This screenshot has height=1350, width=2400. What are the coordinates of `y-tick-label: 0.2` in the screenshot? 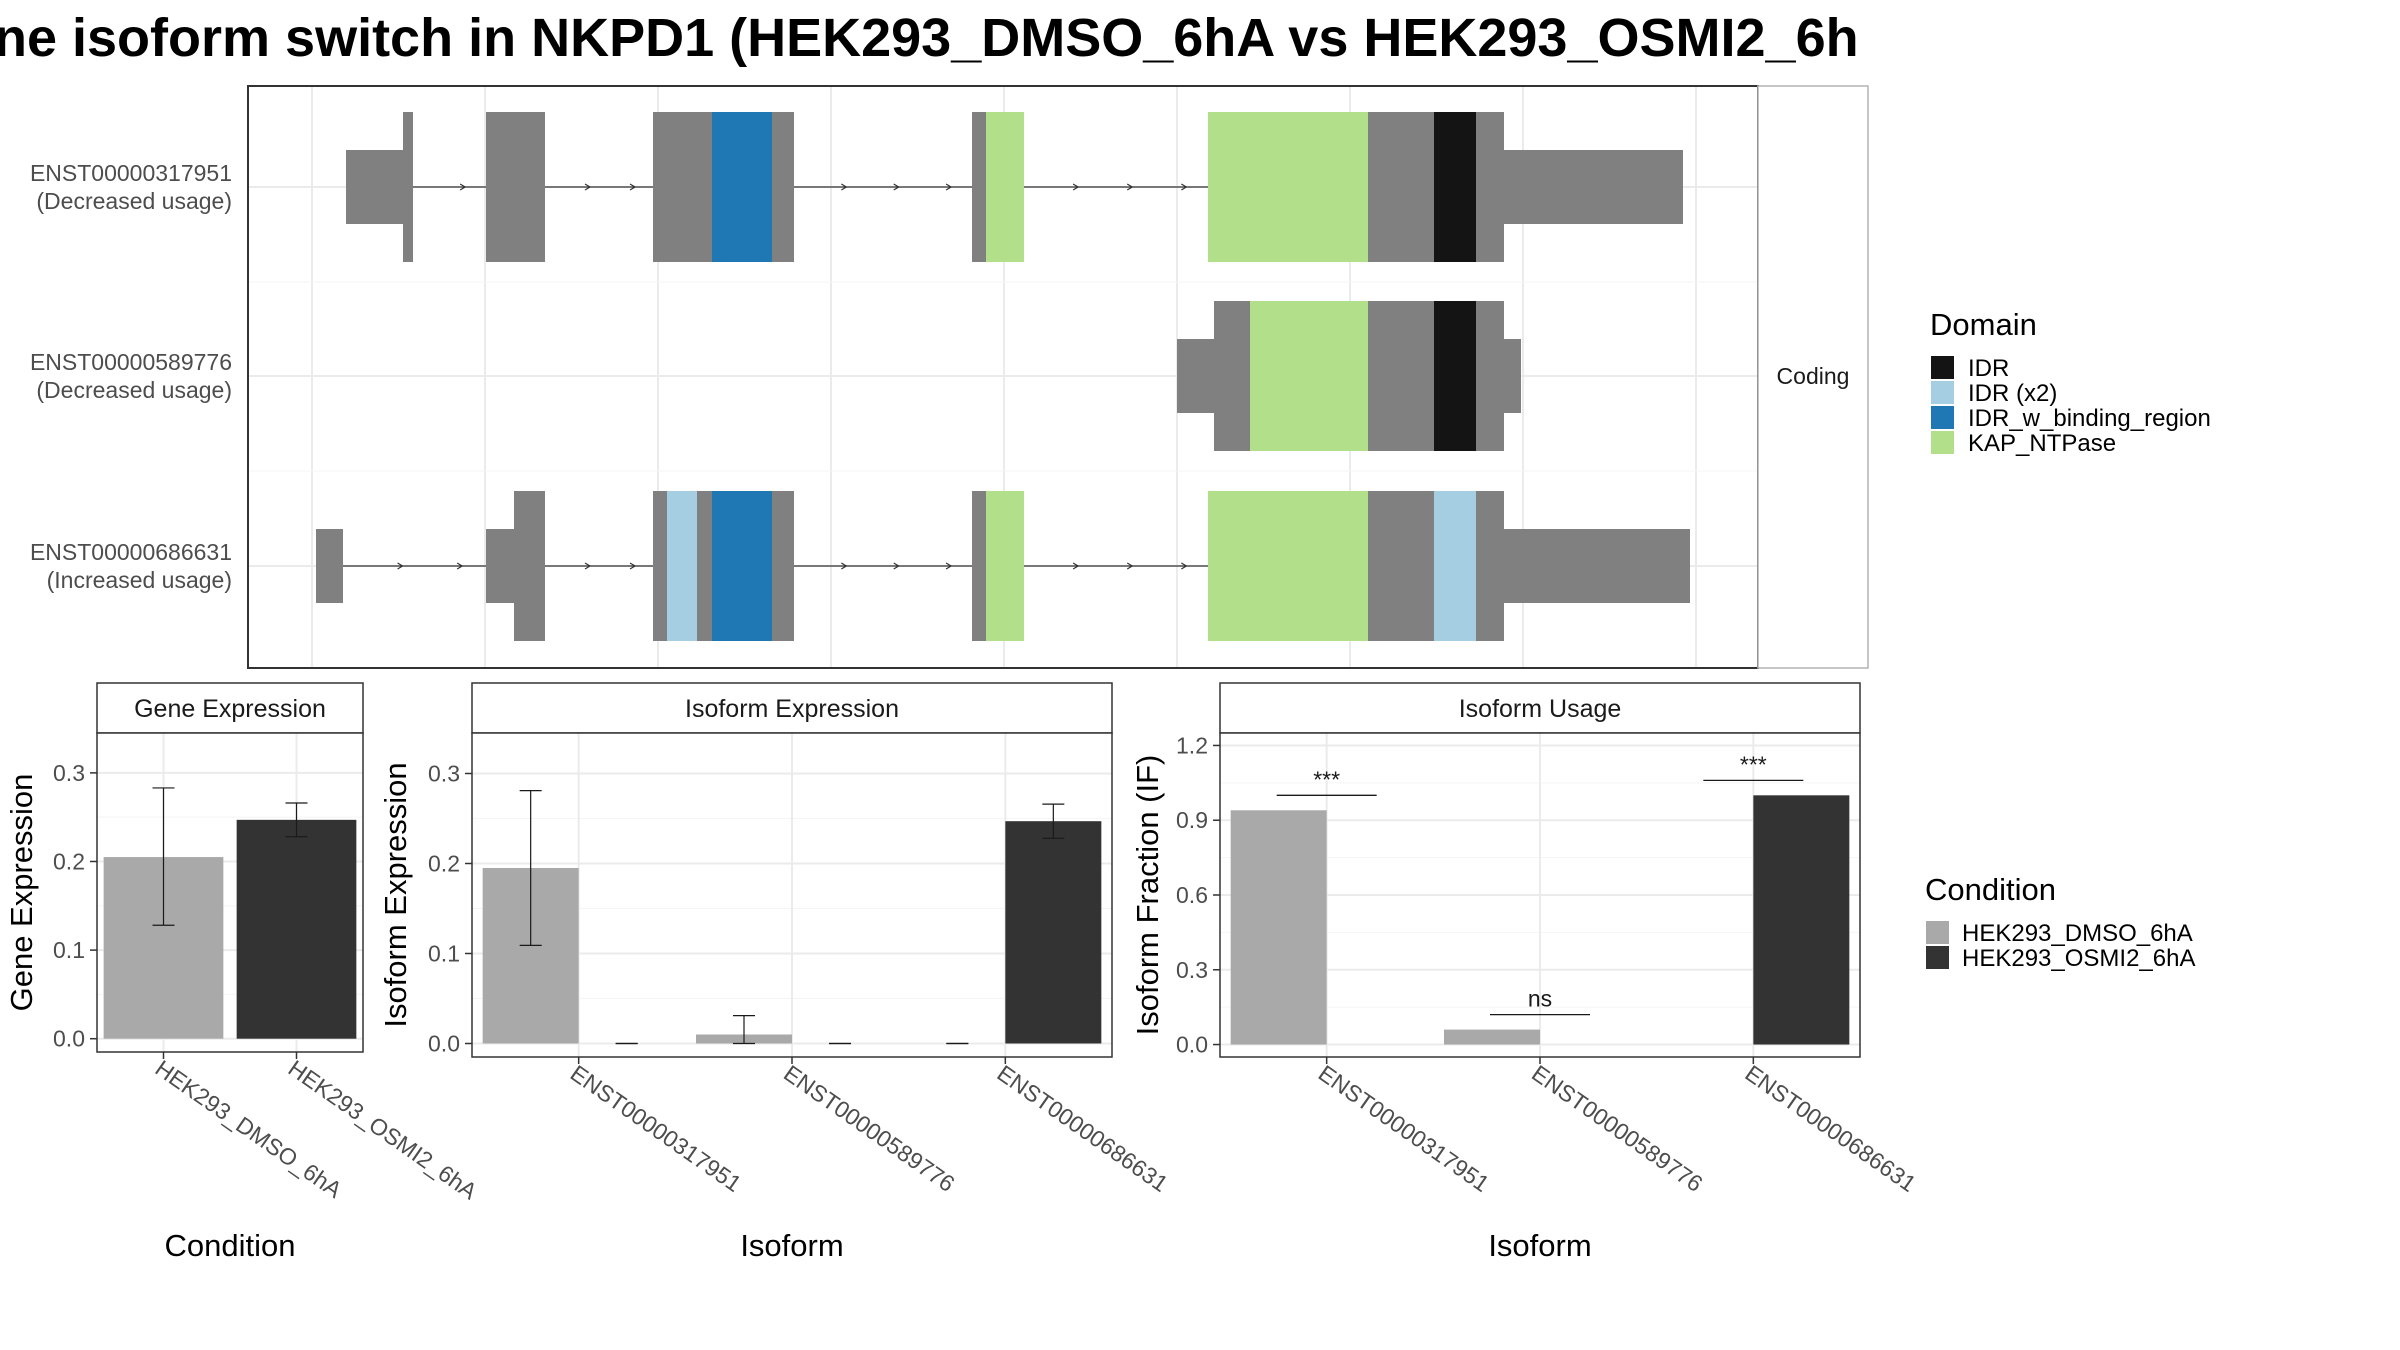 It's located at (69, 861).